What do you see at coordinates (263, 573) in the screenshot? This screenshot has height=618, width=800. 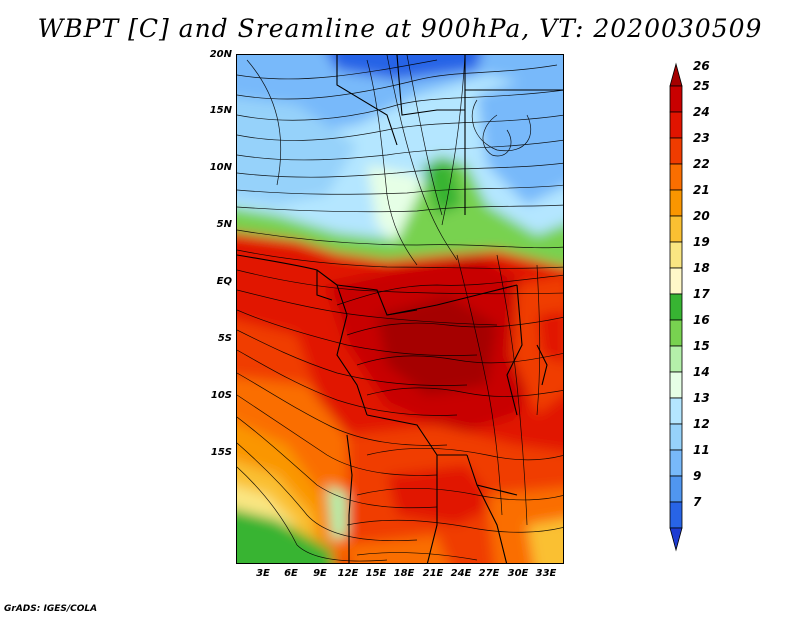 I see `lon-label-3e: 3E` at bounding box center [263, 573].